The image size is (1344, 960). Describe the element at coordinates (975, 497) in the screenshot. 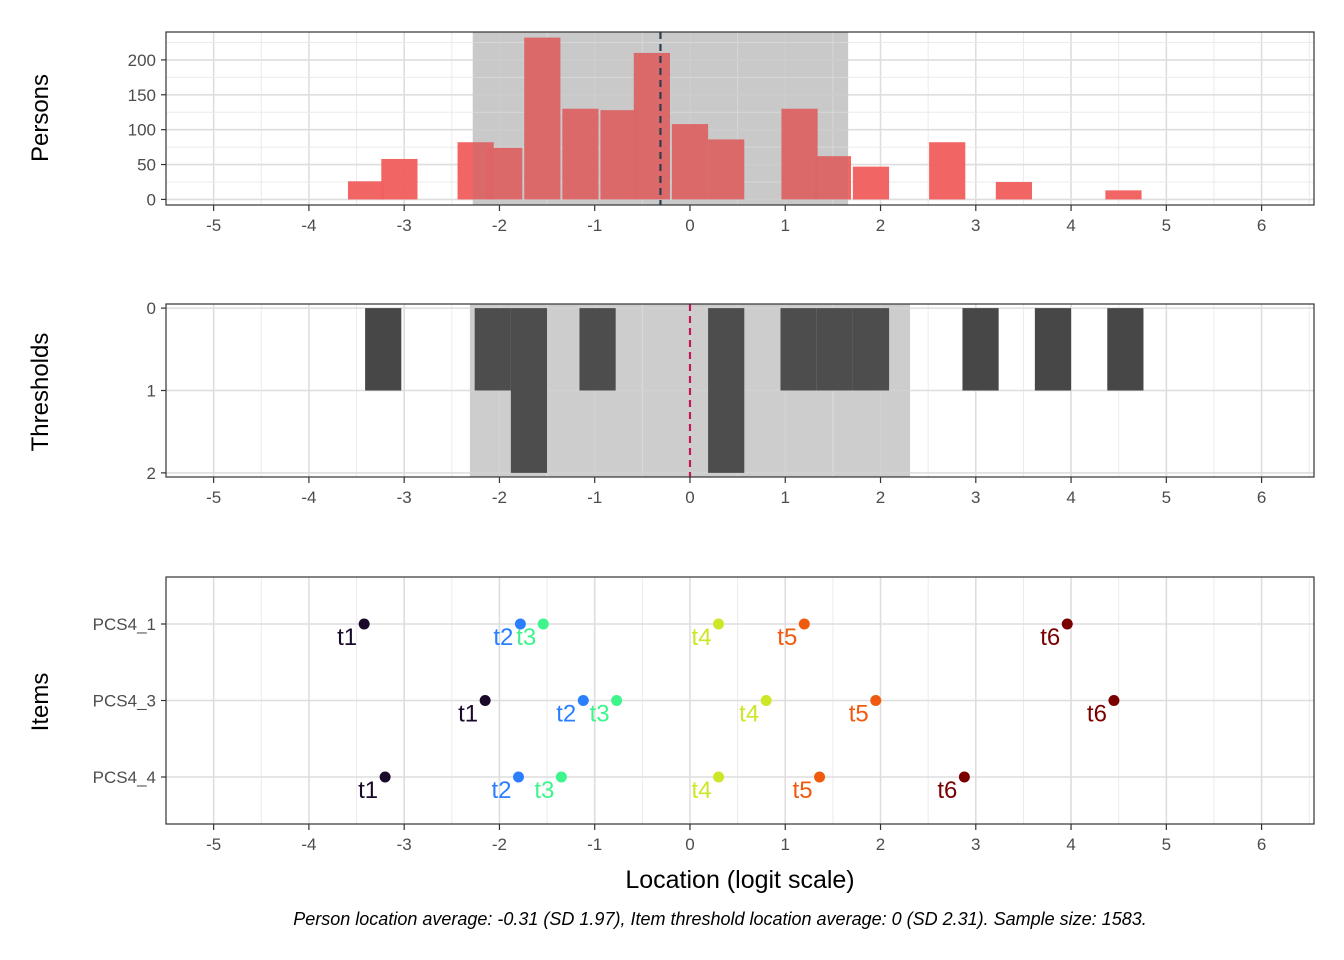

I see `thresholds-x-tick-label: 3` at that location.